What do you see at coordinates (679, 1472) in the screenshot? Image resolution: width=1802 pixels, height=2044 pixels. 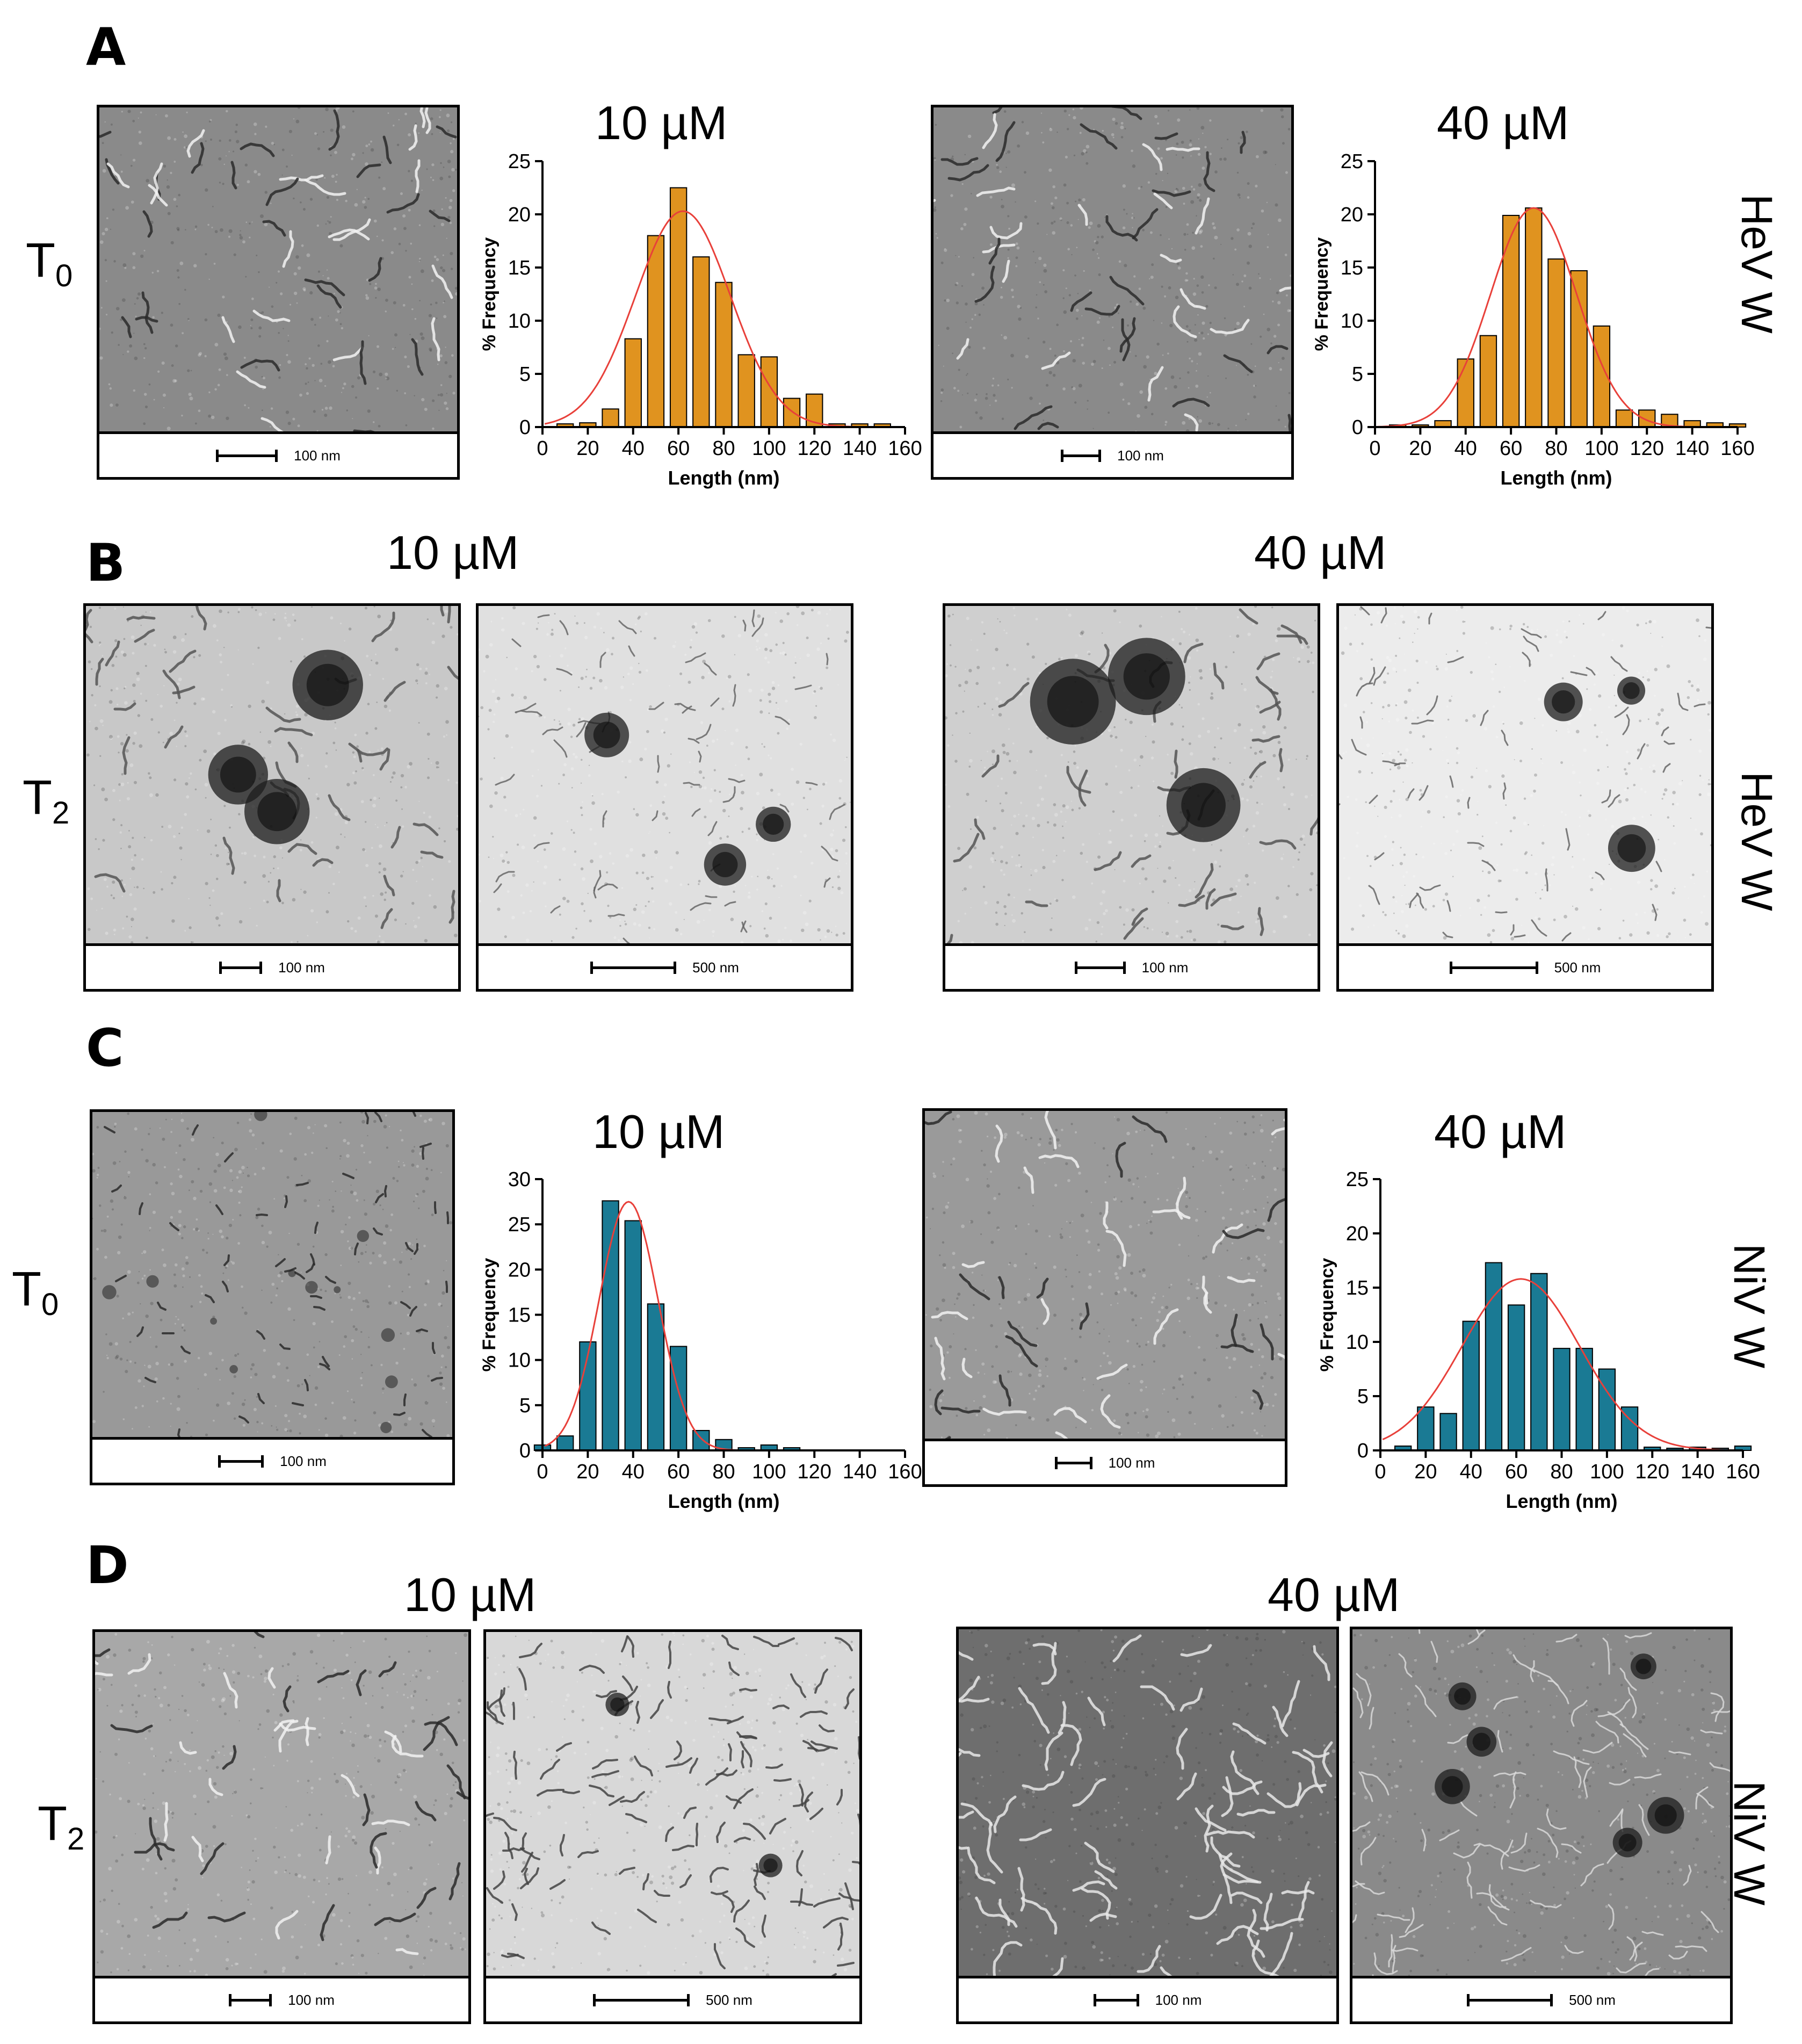 I see `x-tick-label: 60` at bounding box center [679, 1472].